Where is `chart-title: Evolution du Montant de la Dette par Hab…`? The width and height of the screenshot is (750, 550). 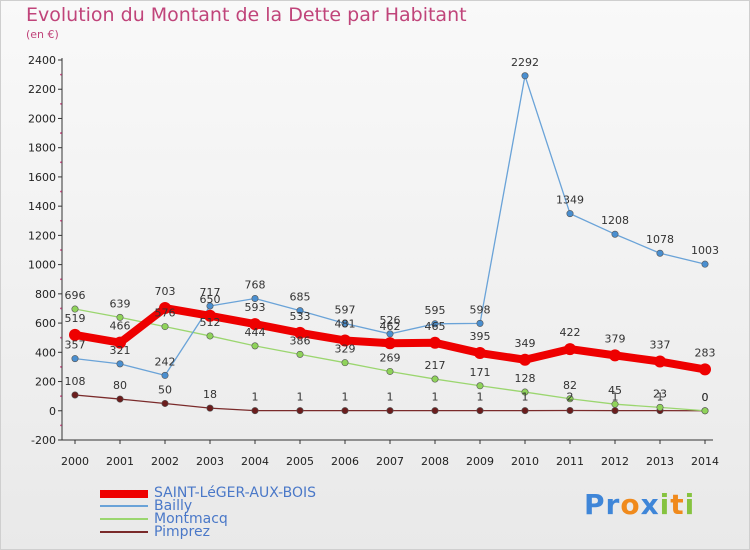
chart-title: Evolution du Montant de la Dette par Hab… is located at coordinates (246, 15).